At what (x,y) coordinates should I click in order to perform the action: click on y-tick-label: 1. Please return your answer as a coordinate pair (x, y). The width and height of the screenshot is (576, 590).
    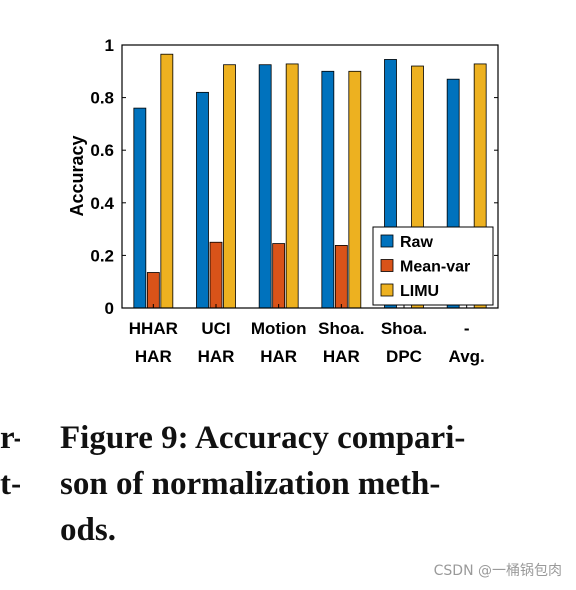
    Looking at the image, I should click on (109, 45).